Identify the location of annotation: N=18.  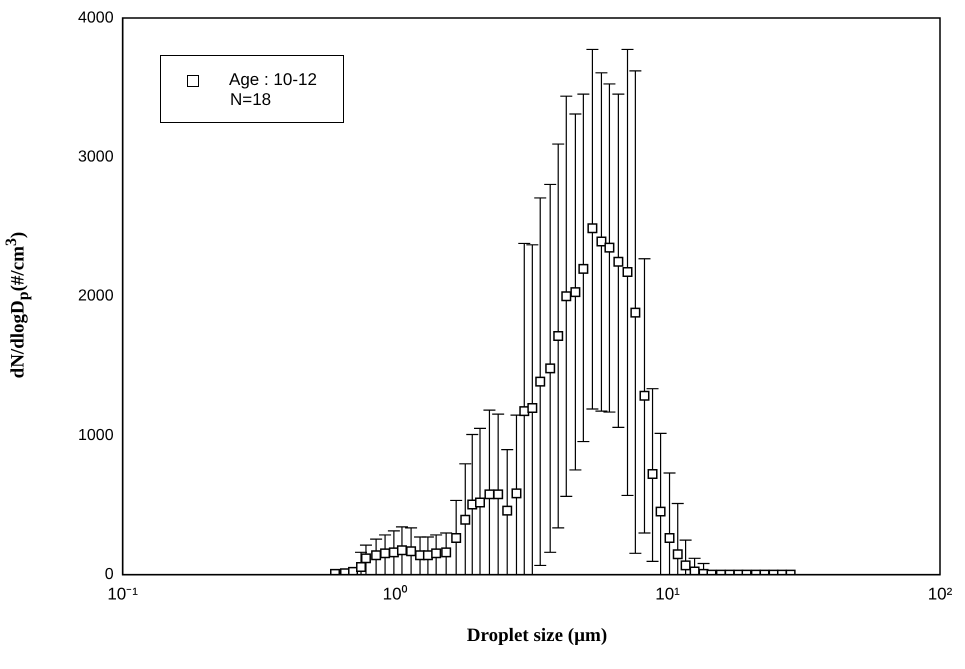
(250, 100).